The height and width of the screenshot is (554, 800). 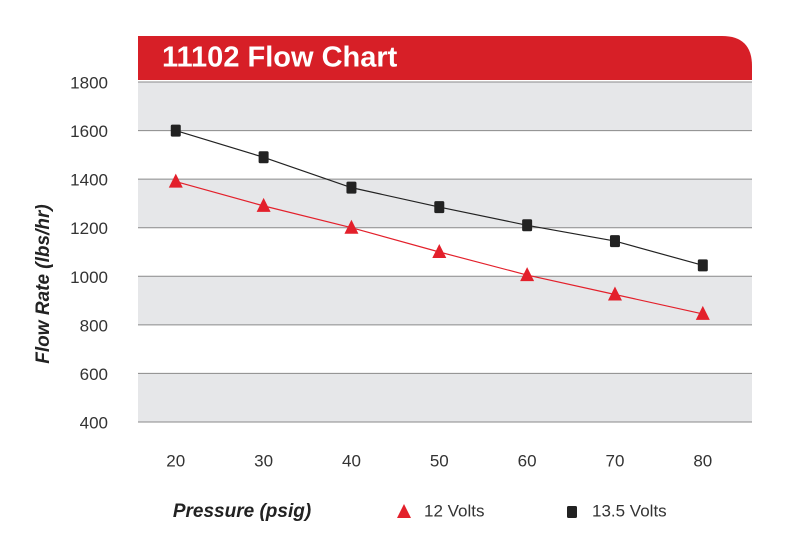 I want to click on y-tick-label: 400, so click(x=94, y=422).